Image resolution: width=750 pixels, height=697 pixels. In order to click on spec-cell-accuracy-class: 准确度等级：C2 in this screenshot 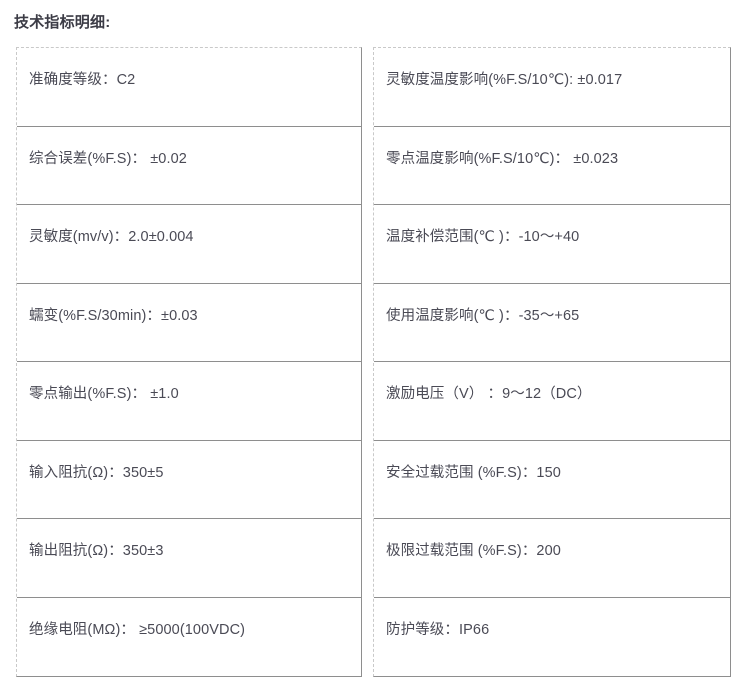, I will do `click(82, 80)`.